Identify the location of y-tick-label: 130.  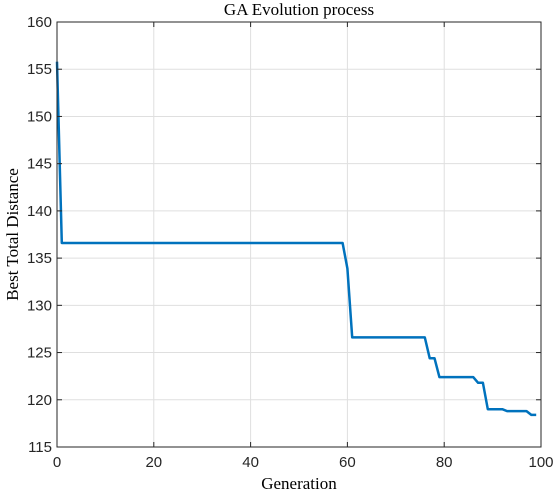
(39, 305).